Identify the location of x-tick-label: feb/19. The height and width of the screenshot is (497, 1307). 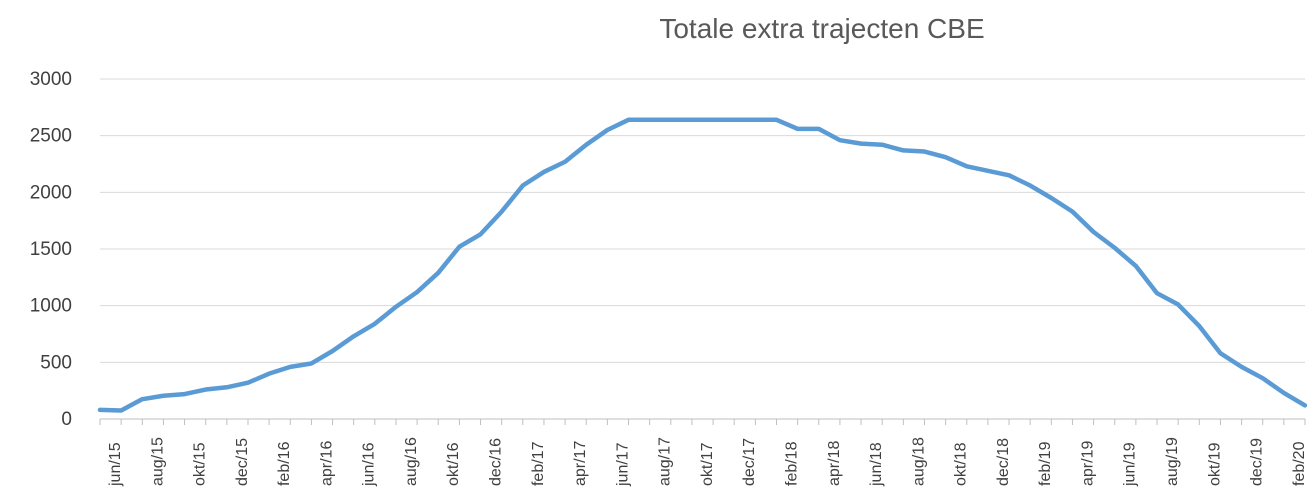
(1045, 463).